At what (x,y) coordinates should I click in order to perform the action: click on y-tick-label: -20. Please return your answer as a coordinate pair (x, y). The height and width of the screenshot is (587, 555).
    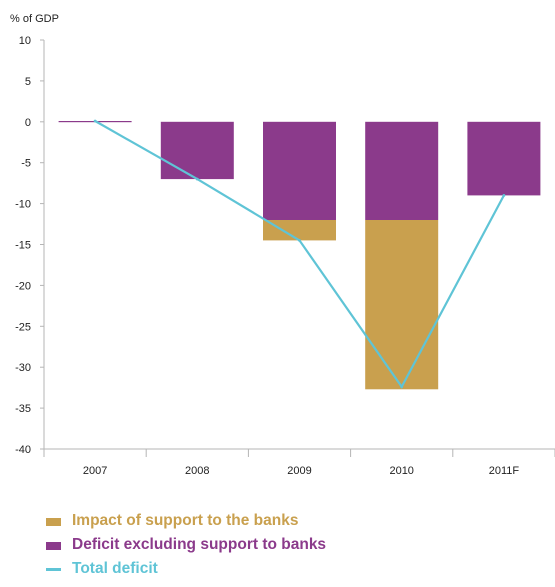
    Looking at the image, I should click on (23, 286).